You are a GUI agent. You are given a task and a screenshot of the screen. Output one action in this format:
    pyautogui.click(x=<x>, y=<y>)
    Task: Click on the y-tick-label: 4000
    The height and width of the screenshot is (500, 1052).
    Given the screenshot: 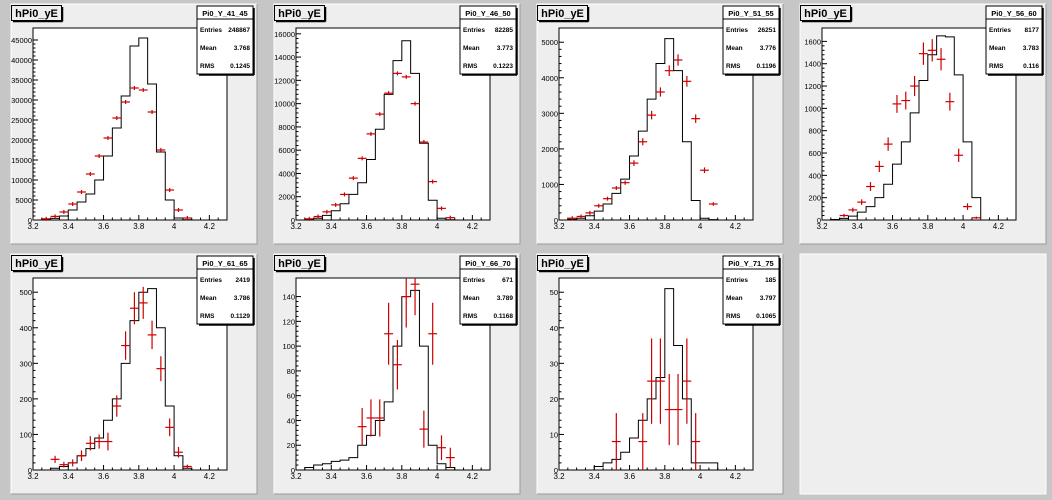 What is the action you would take?
    pyautogui.click(x=549, y=78)
    